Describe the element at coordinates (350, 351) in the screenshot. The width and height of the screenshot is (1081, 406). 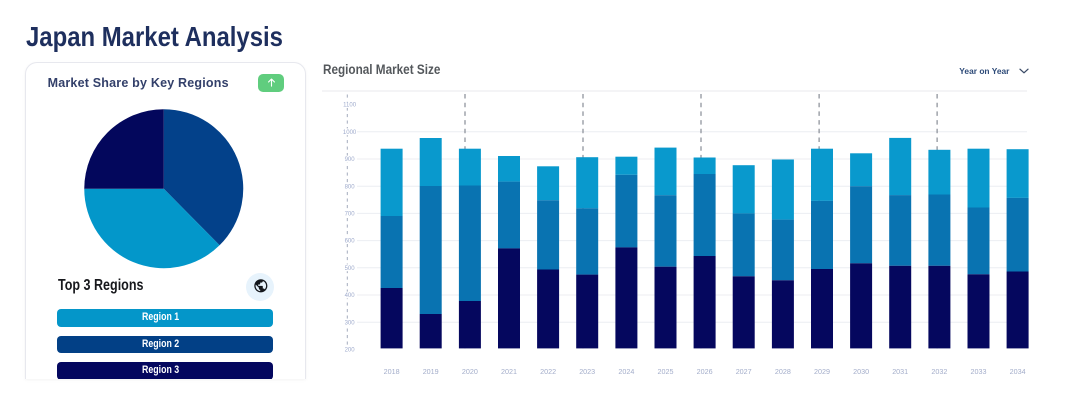
I see `svg-text: 200` at that location.